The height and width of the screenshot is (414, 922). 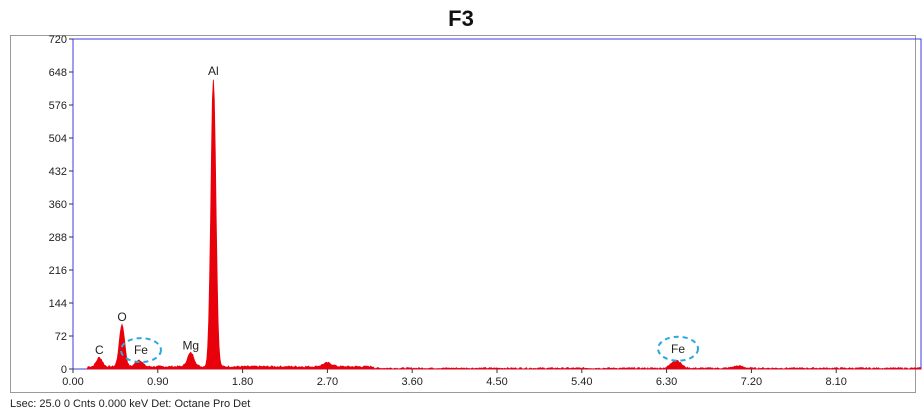 What do you see at coordinates (58, 139) in the screenshot?
I see `y-tick-label: 504` at bounding box center [58, 139].